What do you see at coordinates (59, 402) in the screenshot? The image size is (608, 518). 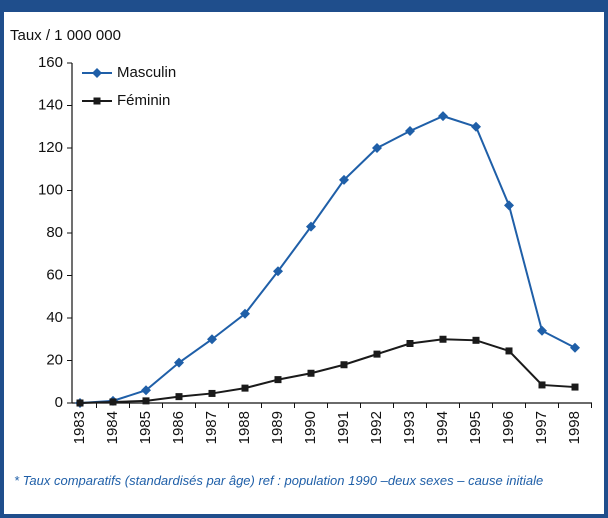 I see `y-tick-label: 0` at bounding box center [59, 402].